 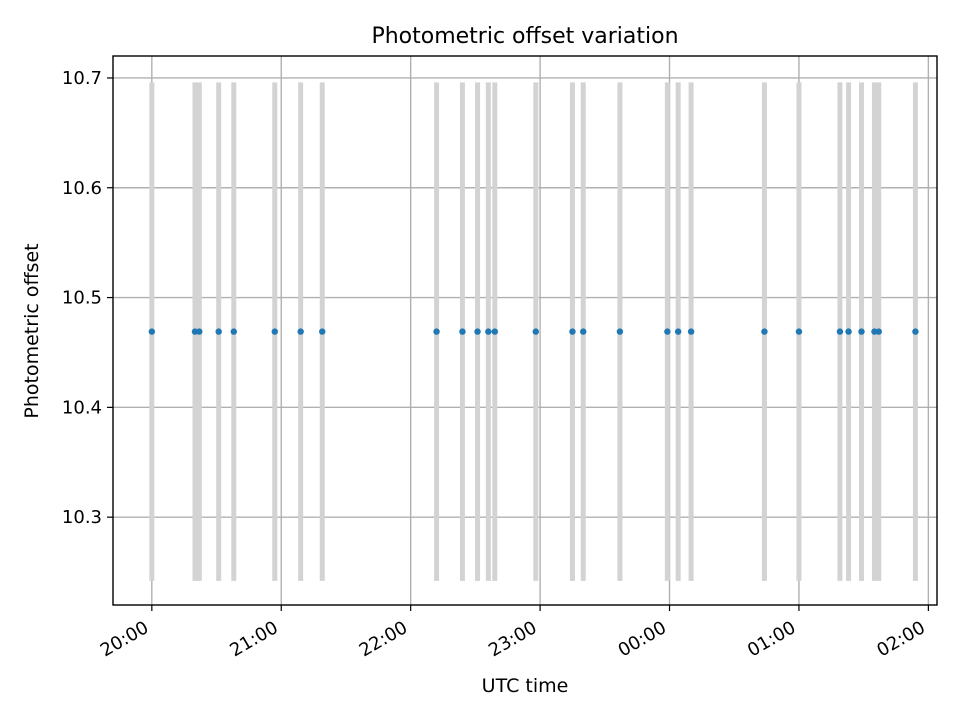 I want to click on chart-title: Photometric offset variation, so click(x=524, y=36).